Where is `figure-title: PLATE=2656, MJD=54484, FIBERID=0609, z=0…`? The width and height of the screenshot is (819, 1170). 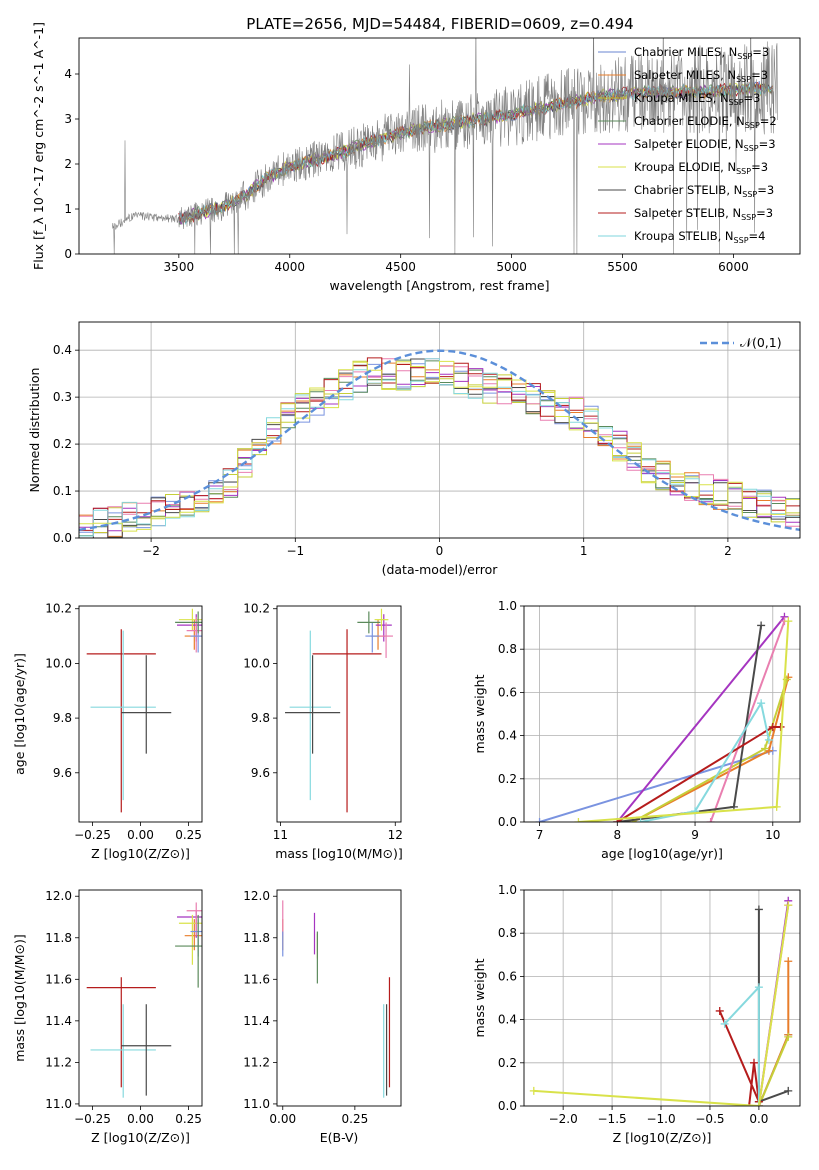 figure-title: PLATE=2656, MJD=54484, FIBERID=0609, z=0… is located at coordinates (439, 24).